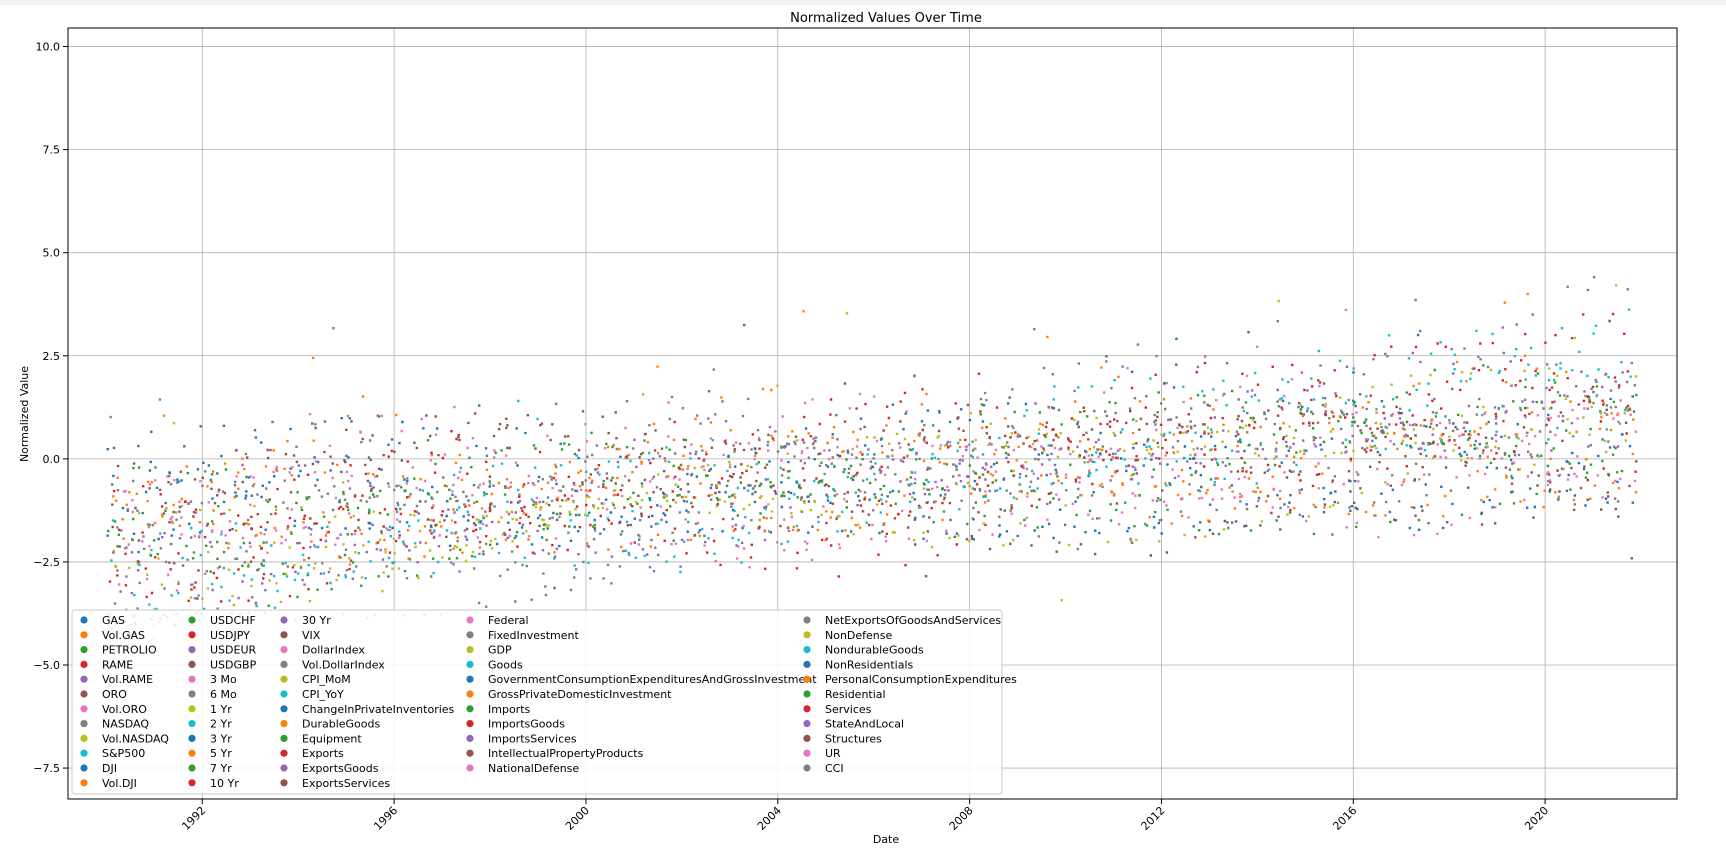  Describe the element at coordinates (855, 694) in the screenshot. I see `legend-label: Residential` at that location.